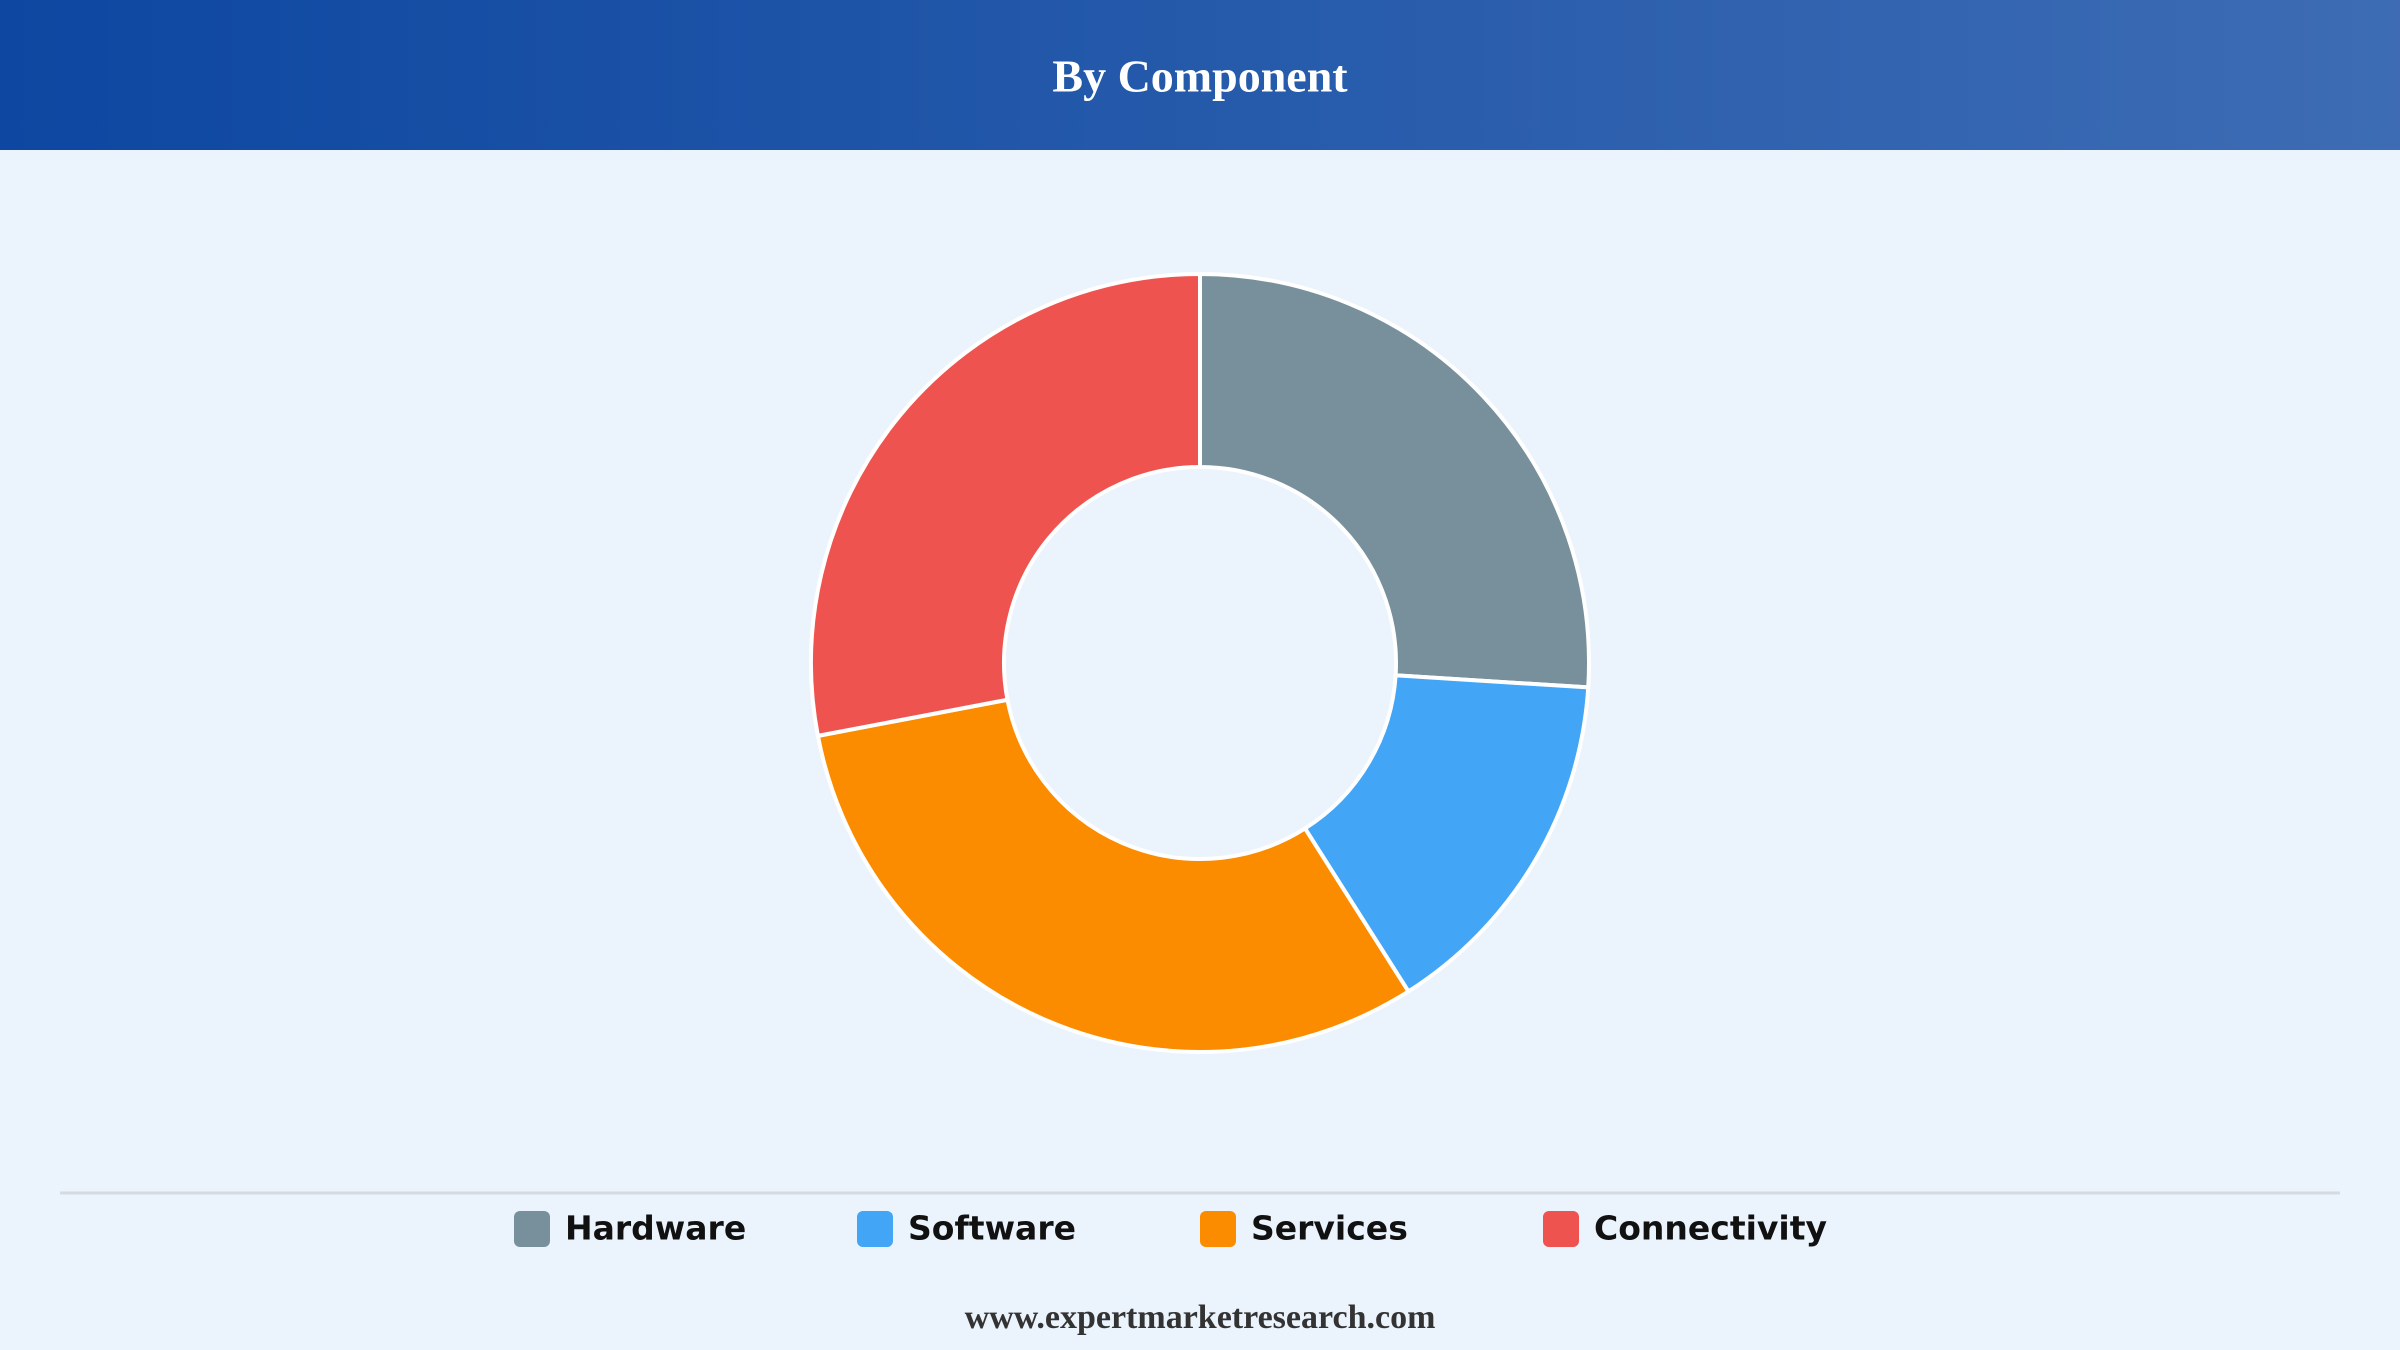 The image size is (2400, 1350). I want to click on header-bar, so click(1200, 75).